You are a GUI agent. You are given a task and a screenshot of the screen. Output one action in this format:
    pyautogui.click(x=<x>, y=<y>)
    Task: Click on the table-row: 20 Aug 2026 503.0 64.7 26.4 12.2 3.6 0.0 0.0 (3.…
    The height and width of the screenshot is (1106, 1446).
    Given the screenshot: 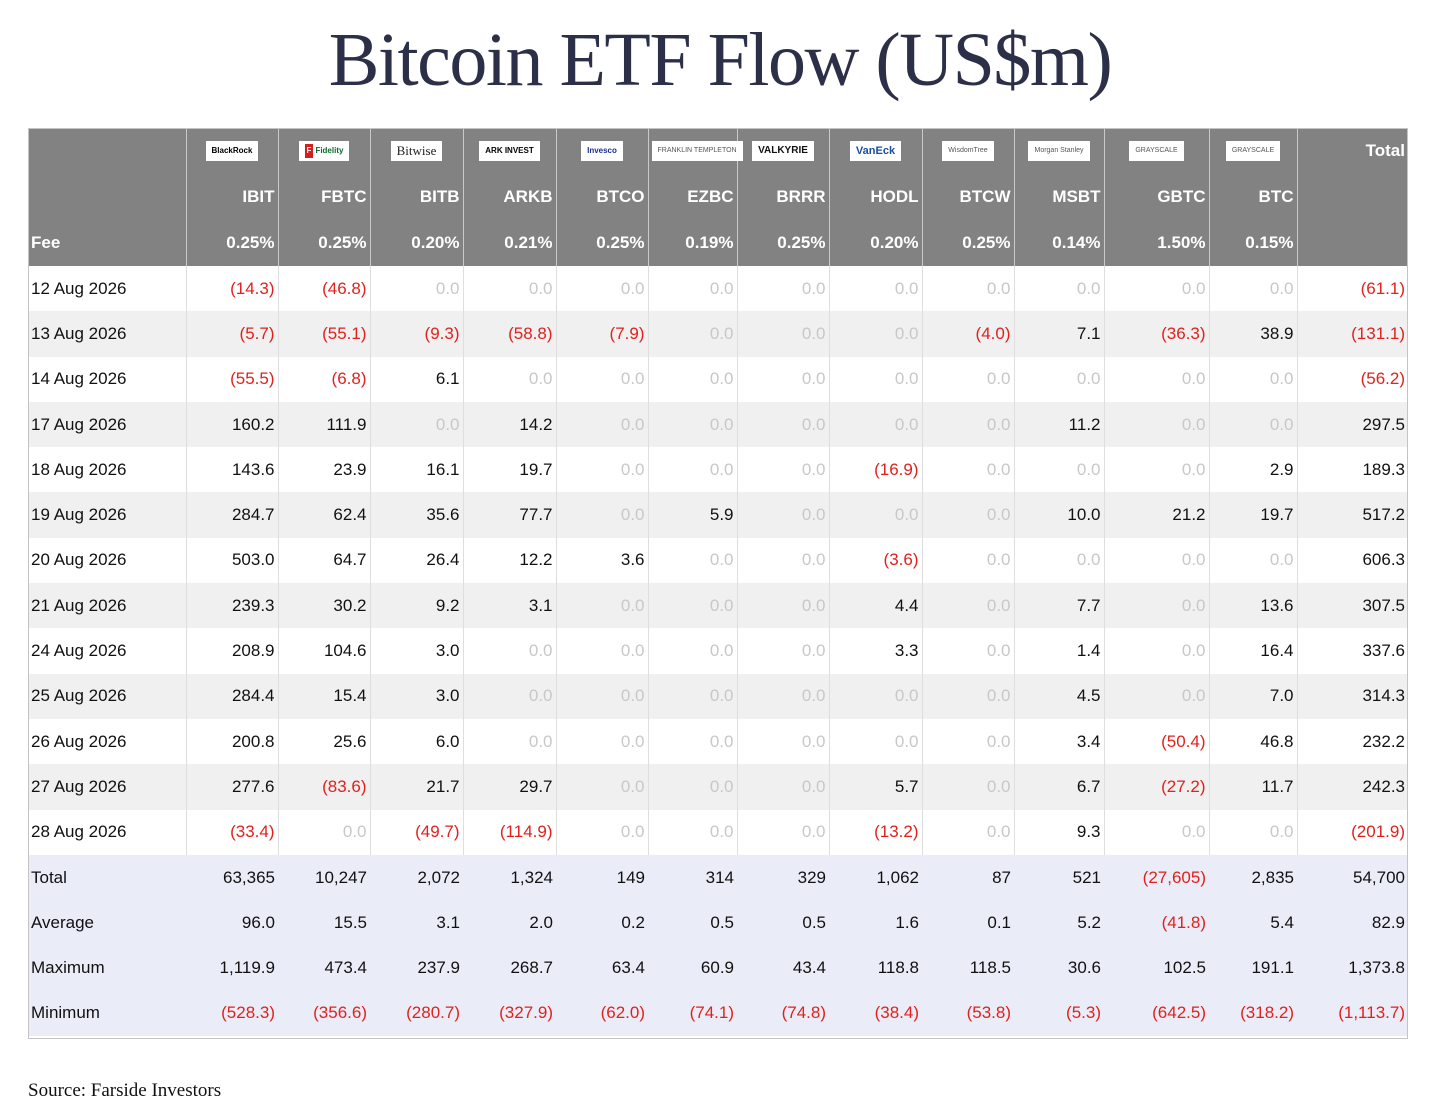 What is the action you would take?
    pyautogui.click(x=718, y=560)
    